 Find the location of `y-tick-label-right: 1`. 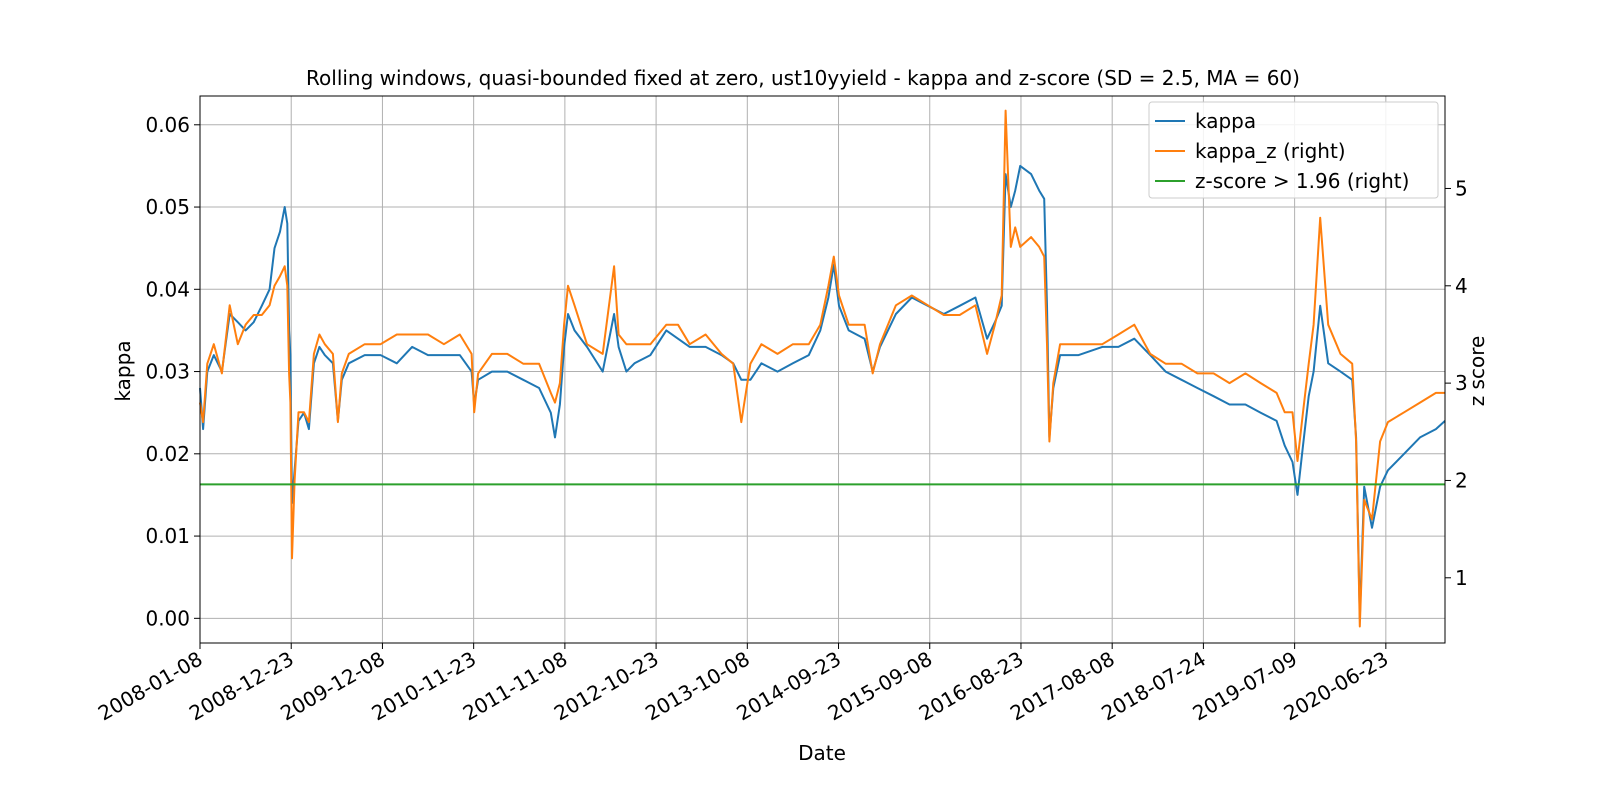

y-tick-label-right: 1 is located at coordinates (1461, 578).